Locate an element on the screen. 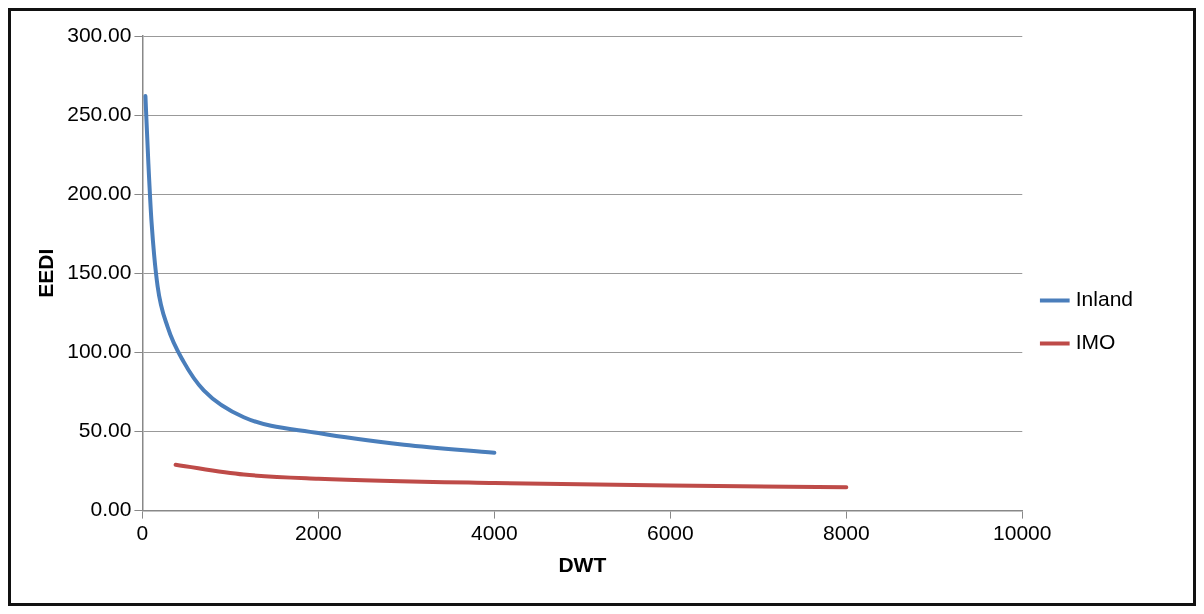 This screenshot has width=1204, height=614. y-tick-label: 100.00 is located at coordinates (99, 351).